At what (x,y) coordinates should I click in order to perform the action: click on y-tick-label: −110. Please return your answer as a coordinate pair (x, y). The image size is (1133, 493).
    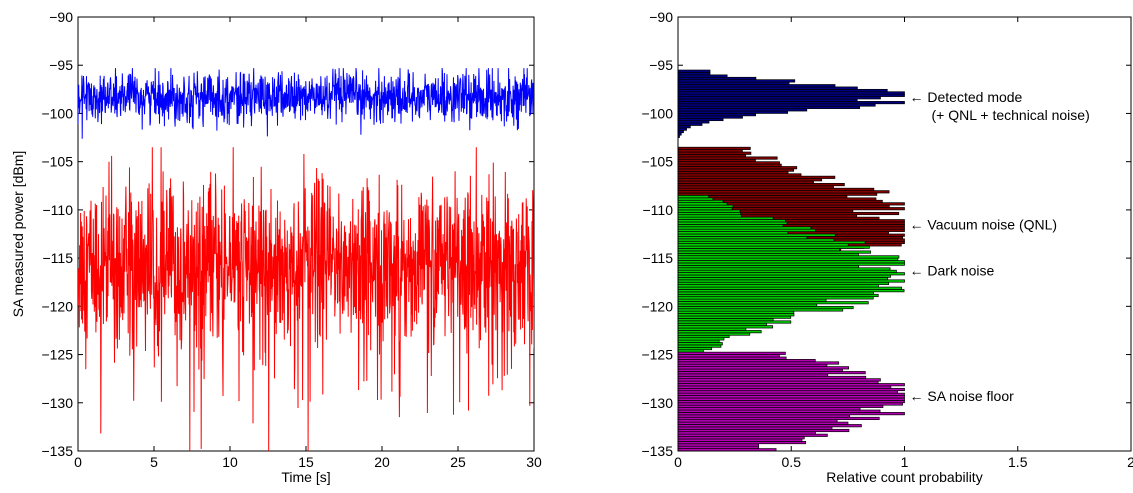
    Looking at the image, I should click on (658, 210).